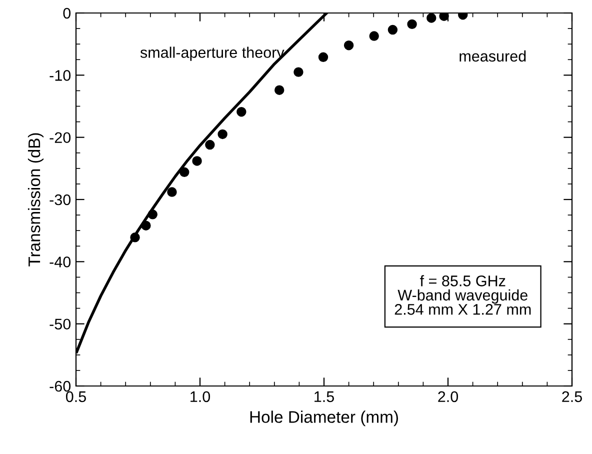  What do you see at coordinates (67, 13) in the screenshot?
I see `y-tick-label: 0` at bounding box center [67, 13].